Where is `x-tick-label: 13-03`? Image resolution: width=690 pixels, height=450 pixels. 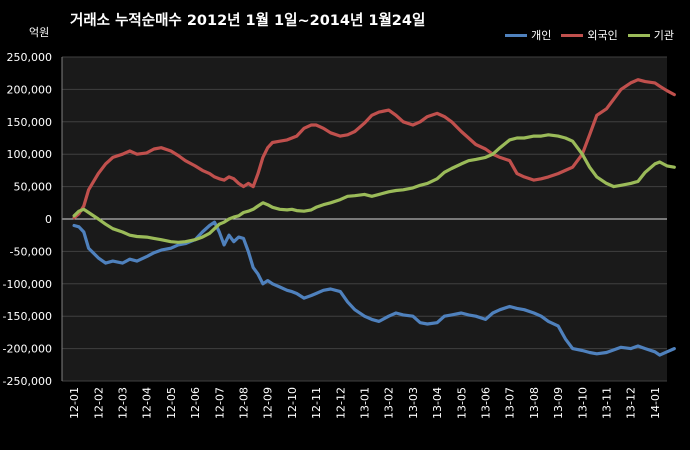
x-tick-label: 13-03 is located at coordinates (413, 403).